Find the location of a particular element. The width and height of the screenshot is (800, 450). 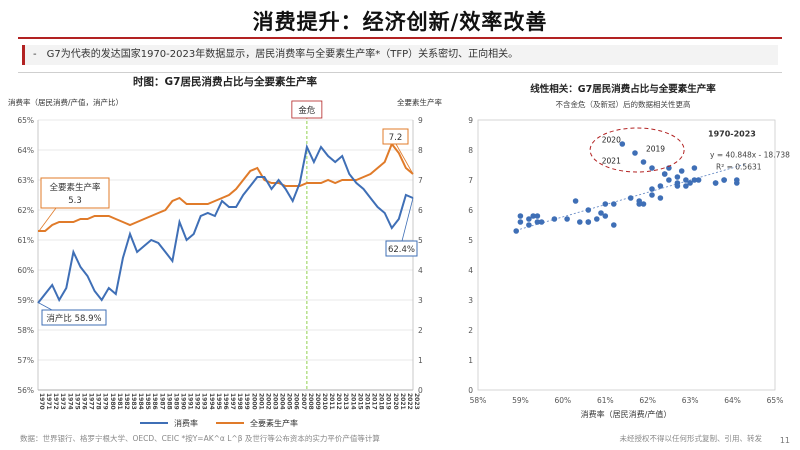

tfp-start-value: 5.3 is located at coordinates (75, 201).